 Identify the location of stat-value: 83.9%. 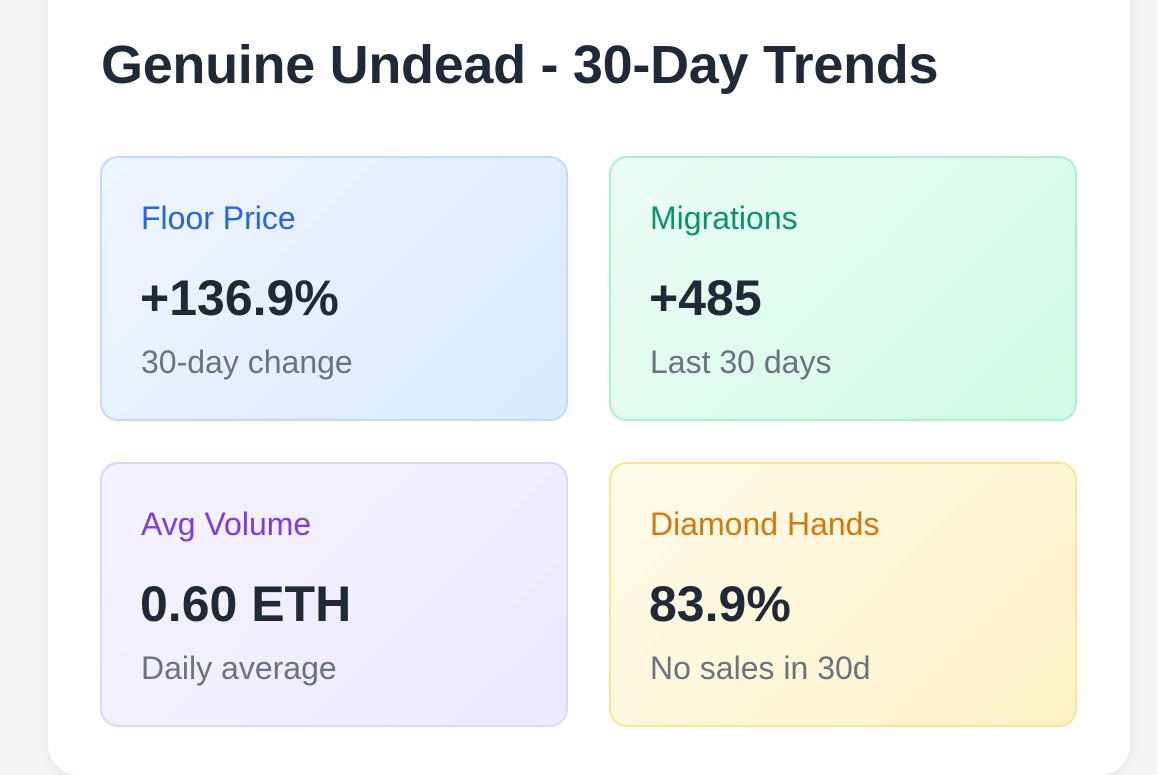
(720, 604).